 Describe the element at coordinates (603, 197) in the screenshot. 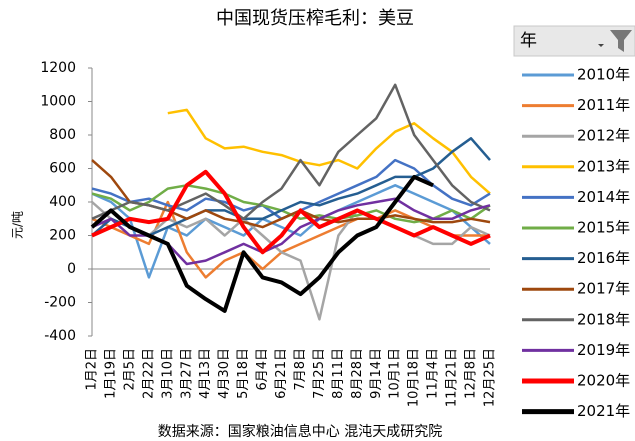

I see `legend-label: 2014年` at that location.